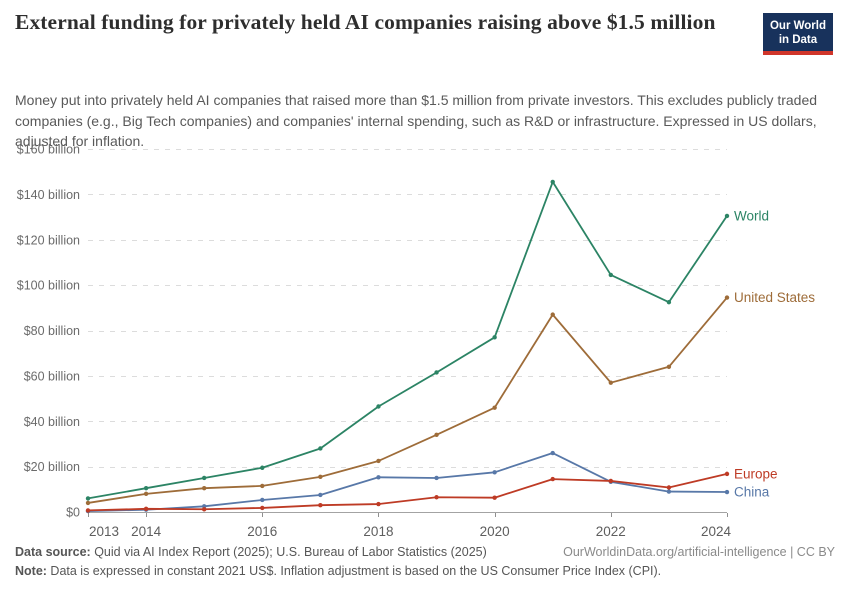 The height and width of the screenshot is (600, 850). What do you see at coordinates (756, 473) in the screenshot?
I see `series-label-europe: Europe` at bounding box center [756, 473].